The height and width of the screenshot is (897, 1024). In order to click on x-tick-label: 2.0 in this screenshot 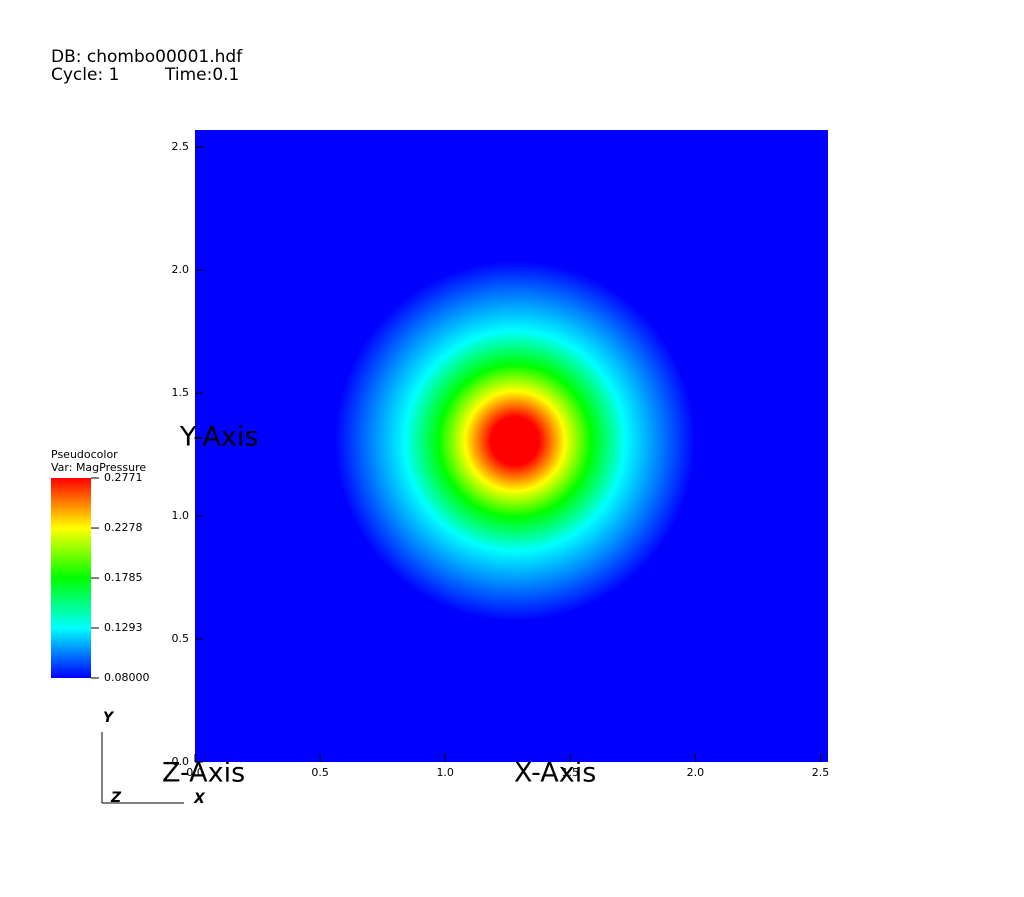, I will do `click(696, 772)`.